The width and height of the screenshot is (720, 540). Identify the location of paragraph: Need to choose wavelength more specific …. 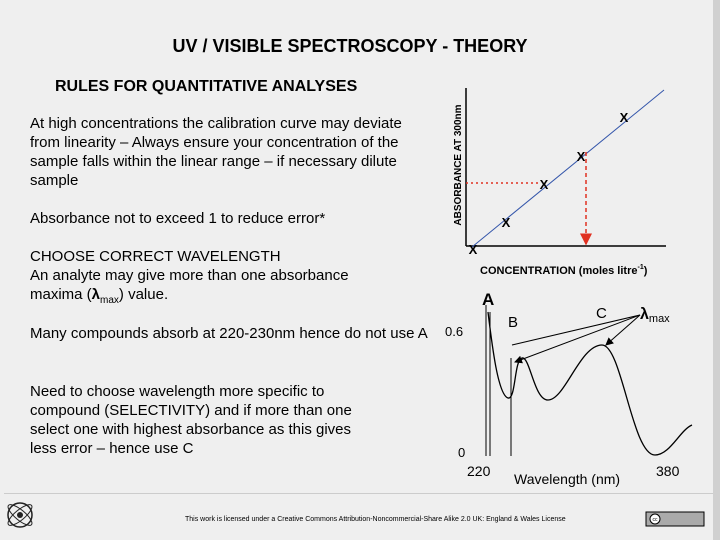
(191, 420).